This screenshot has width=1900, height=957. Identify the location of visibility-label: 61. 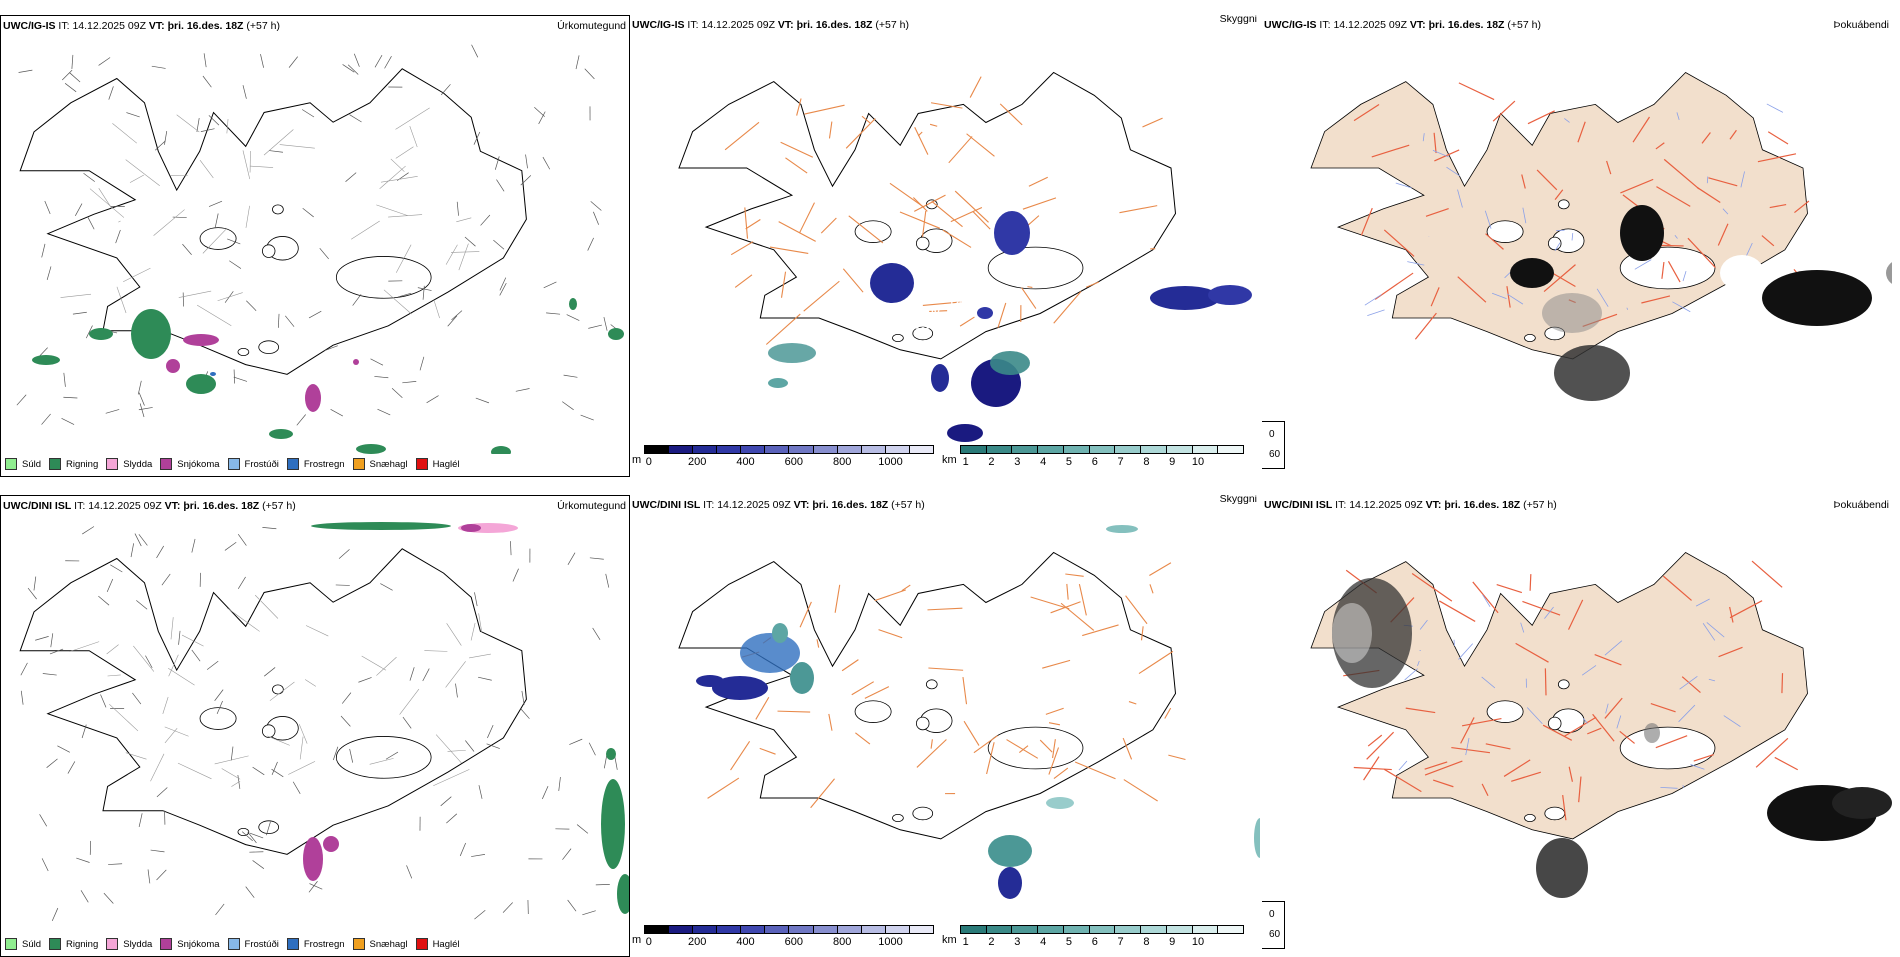
(914, 224).